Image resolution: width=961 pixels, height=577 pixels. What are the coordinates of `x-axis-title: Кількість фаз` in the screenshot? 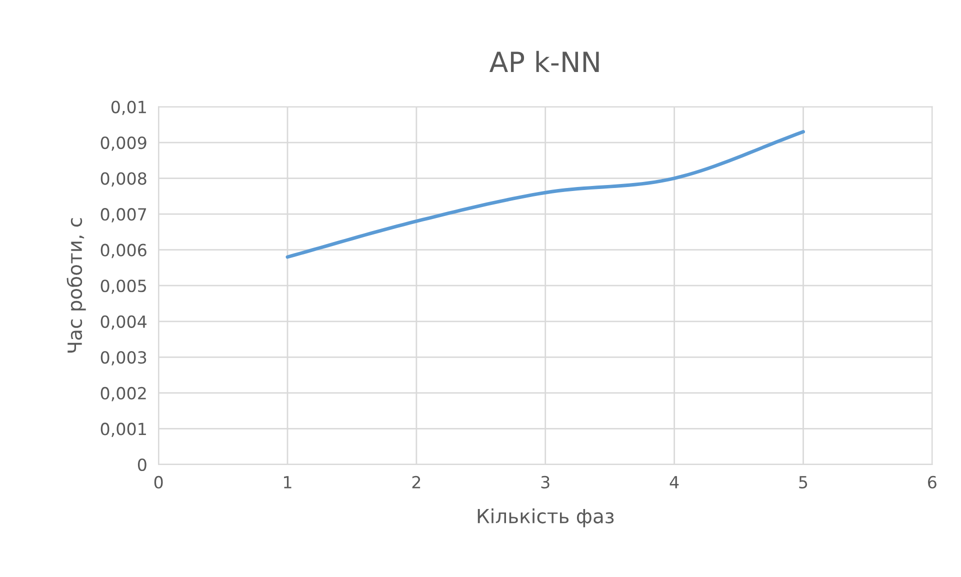 It's located at (546, 518).